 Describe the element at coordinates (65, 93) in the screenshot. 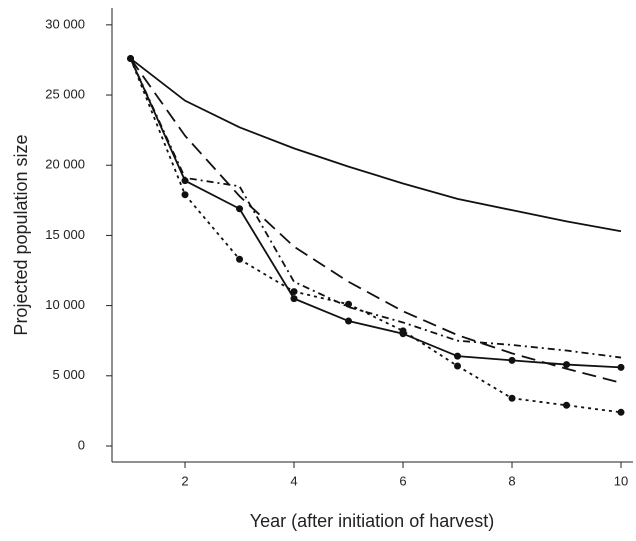

I see `y-tick-label: 25 000` at that location.